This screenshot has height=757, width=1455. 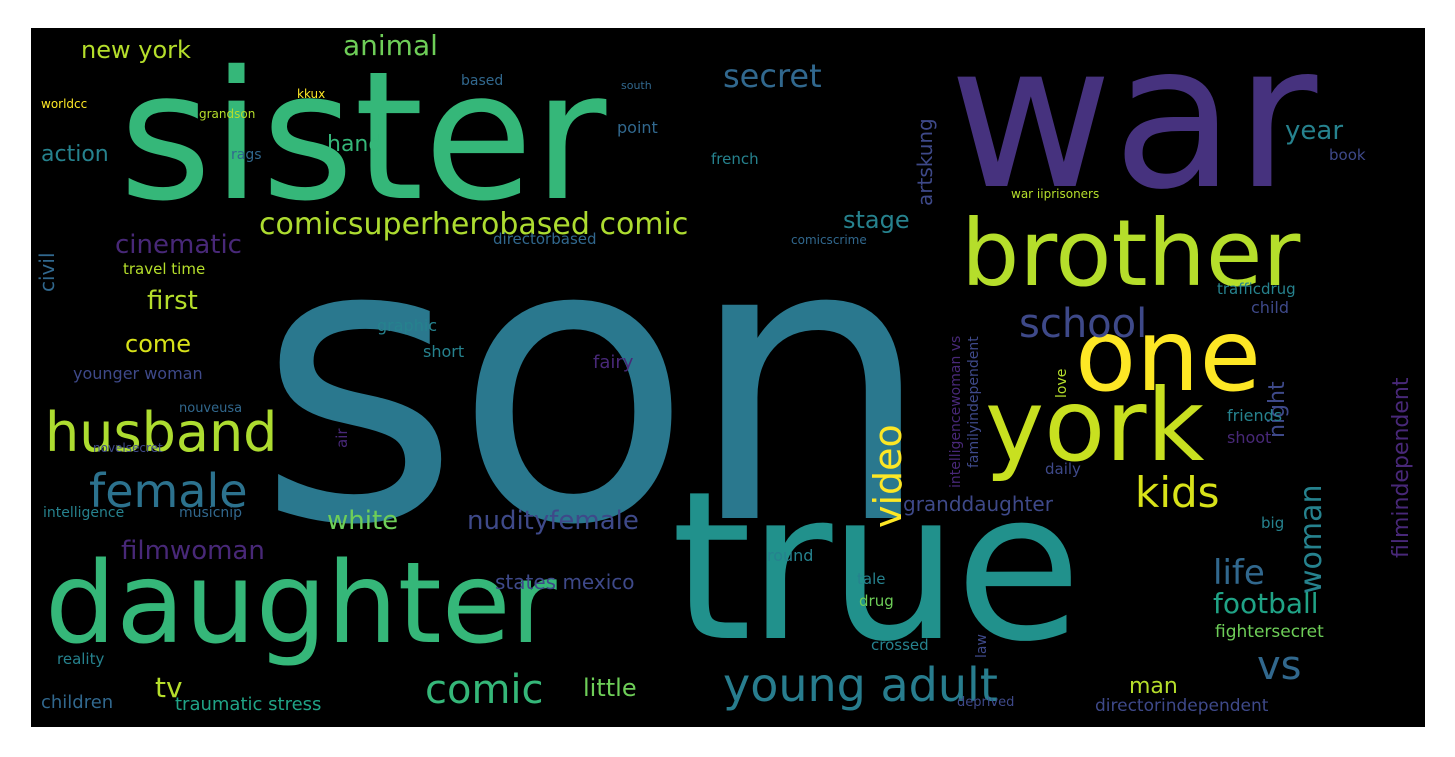 What do you see at coordinates (1314, 131) in the screenshot?
I see `word-year: year` at bounding box center [1314, 131].